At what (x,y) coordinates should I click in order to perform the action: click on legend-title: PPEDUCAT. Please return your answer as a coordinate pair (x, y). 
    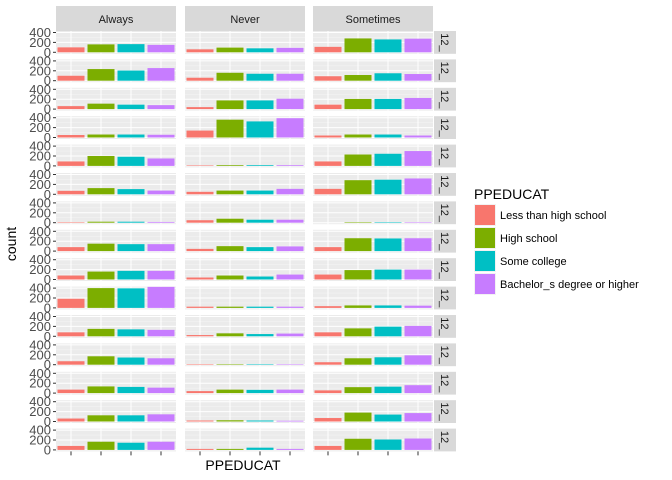
    Looking at the image, I should click on (512, 194).